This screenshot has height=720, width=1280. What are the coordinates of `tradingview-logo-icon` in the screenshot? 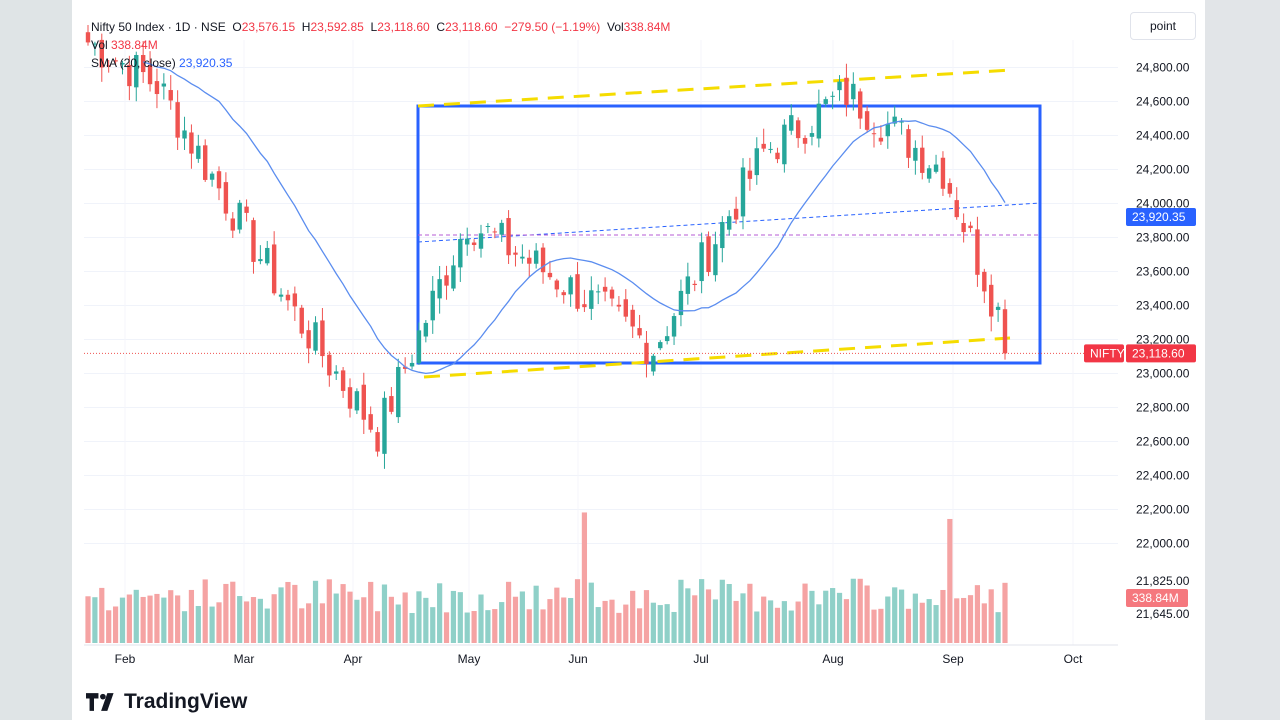 It's located at (100, 702).